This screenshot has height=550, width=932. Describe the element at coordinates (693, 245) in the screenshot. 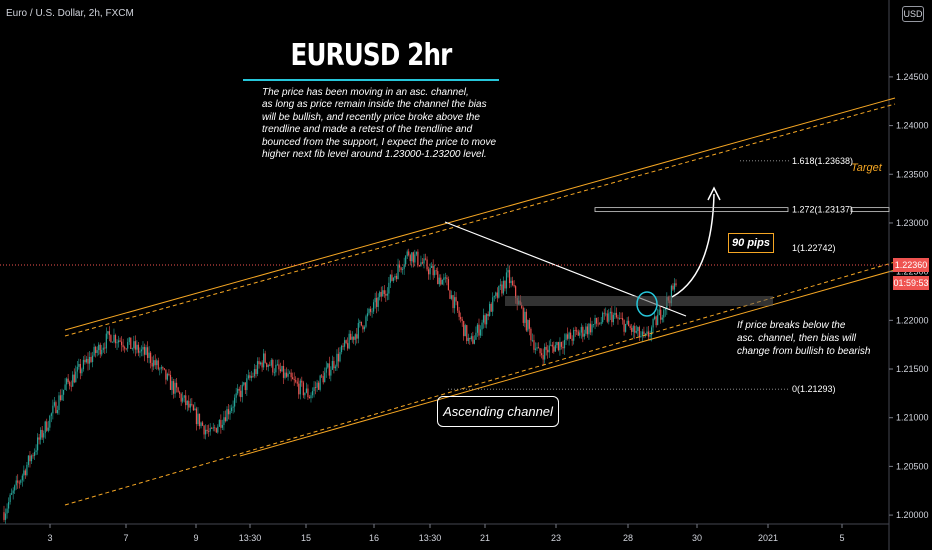

I see `projection-arrow` at that location.